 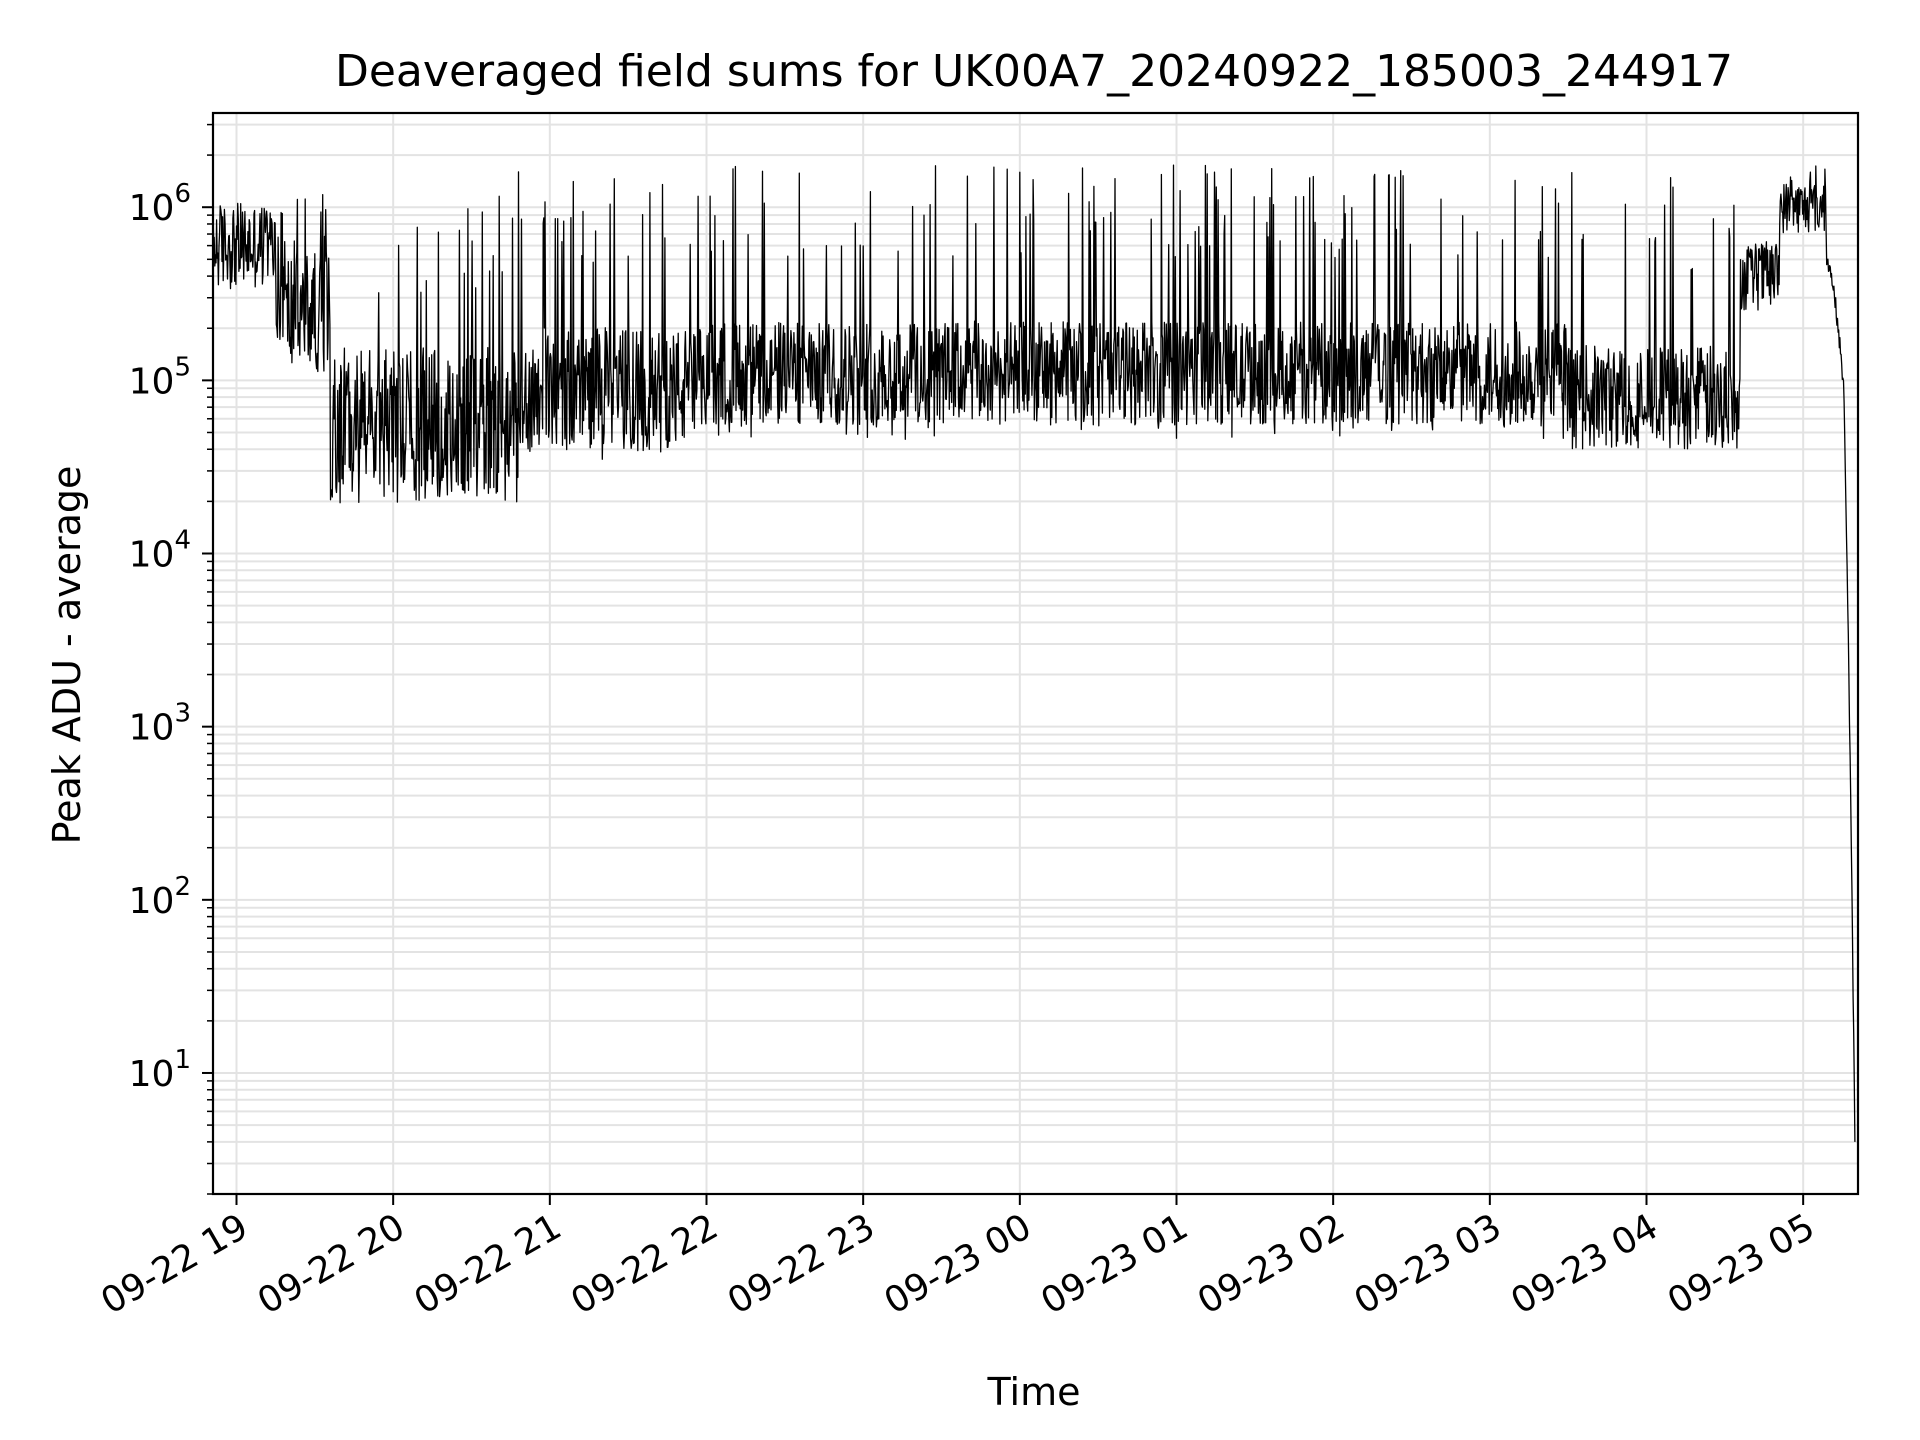 I want to click on y-axis-label: Peak ADU - average, so click(x=67, y=655).